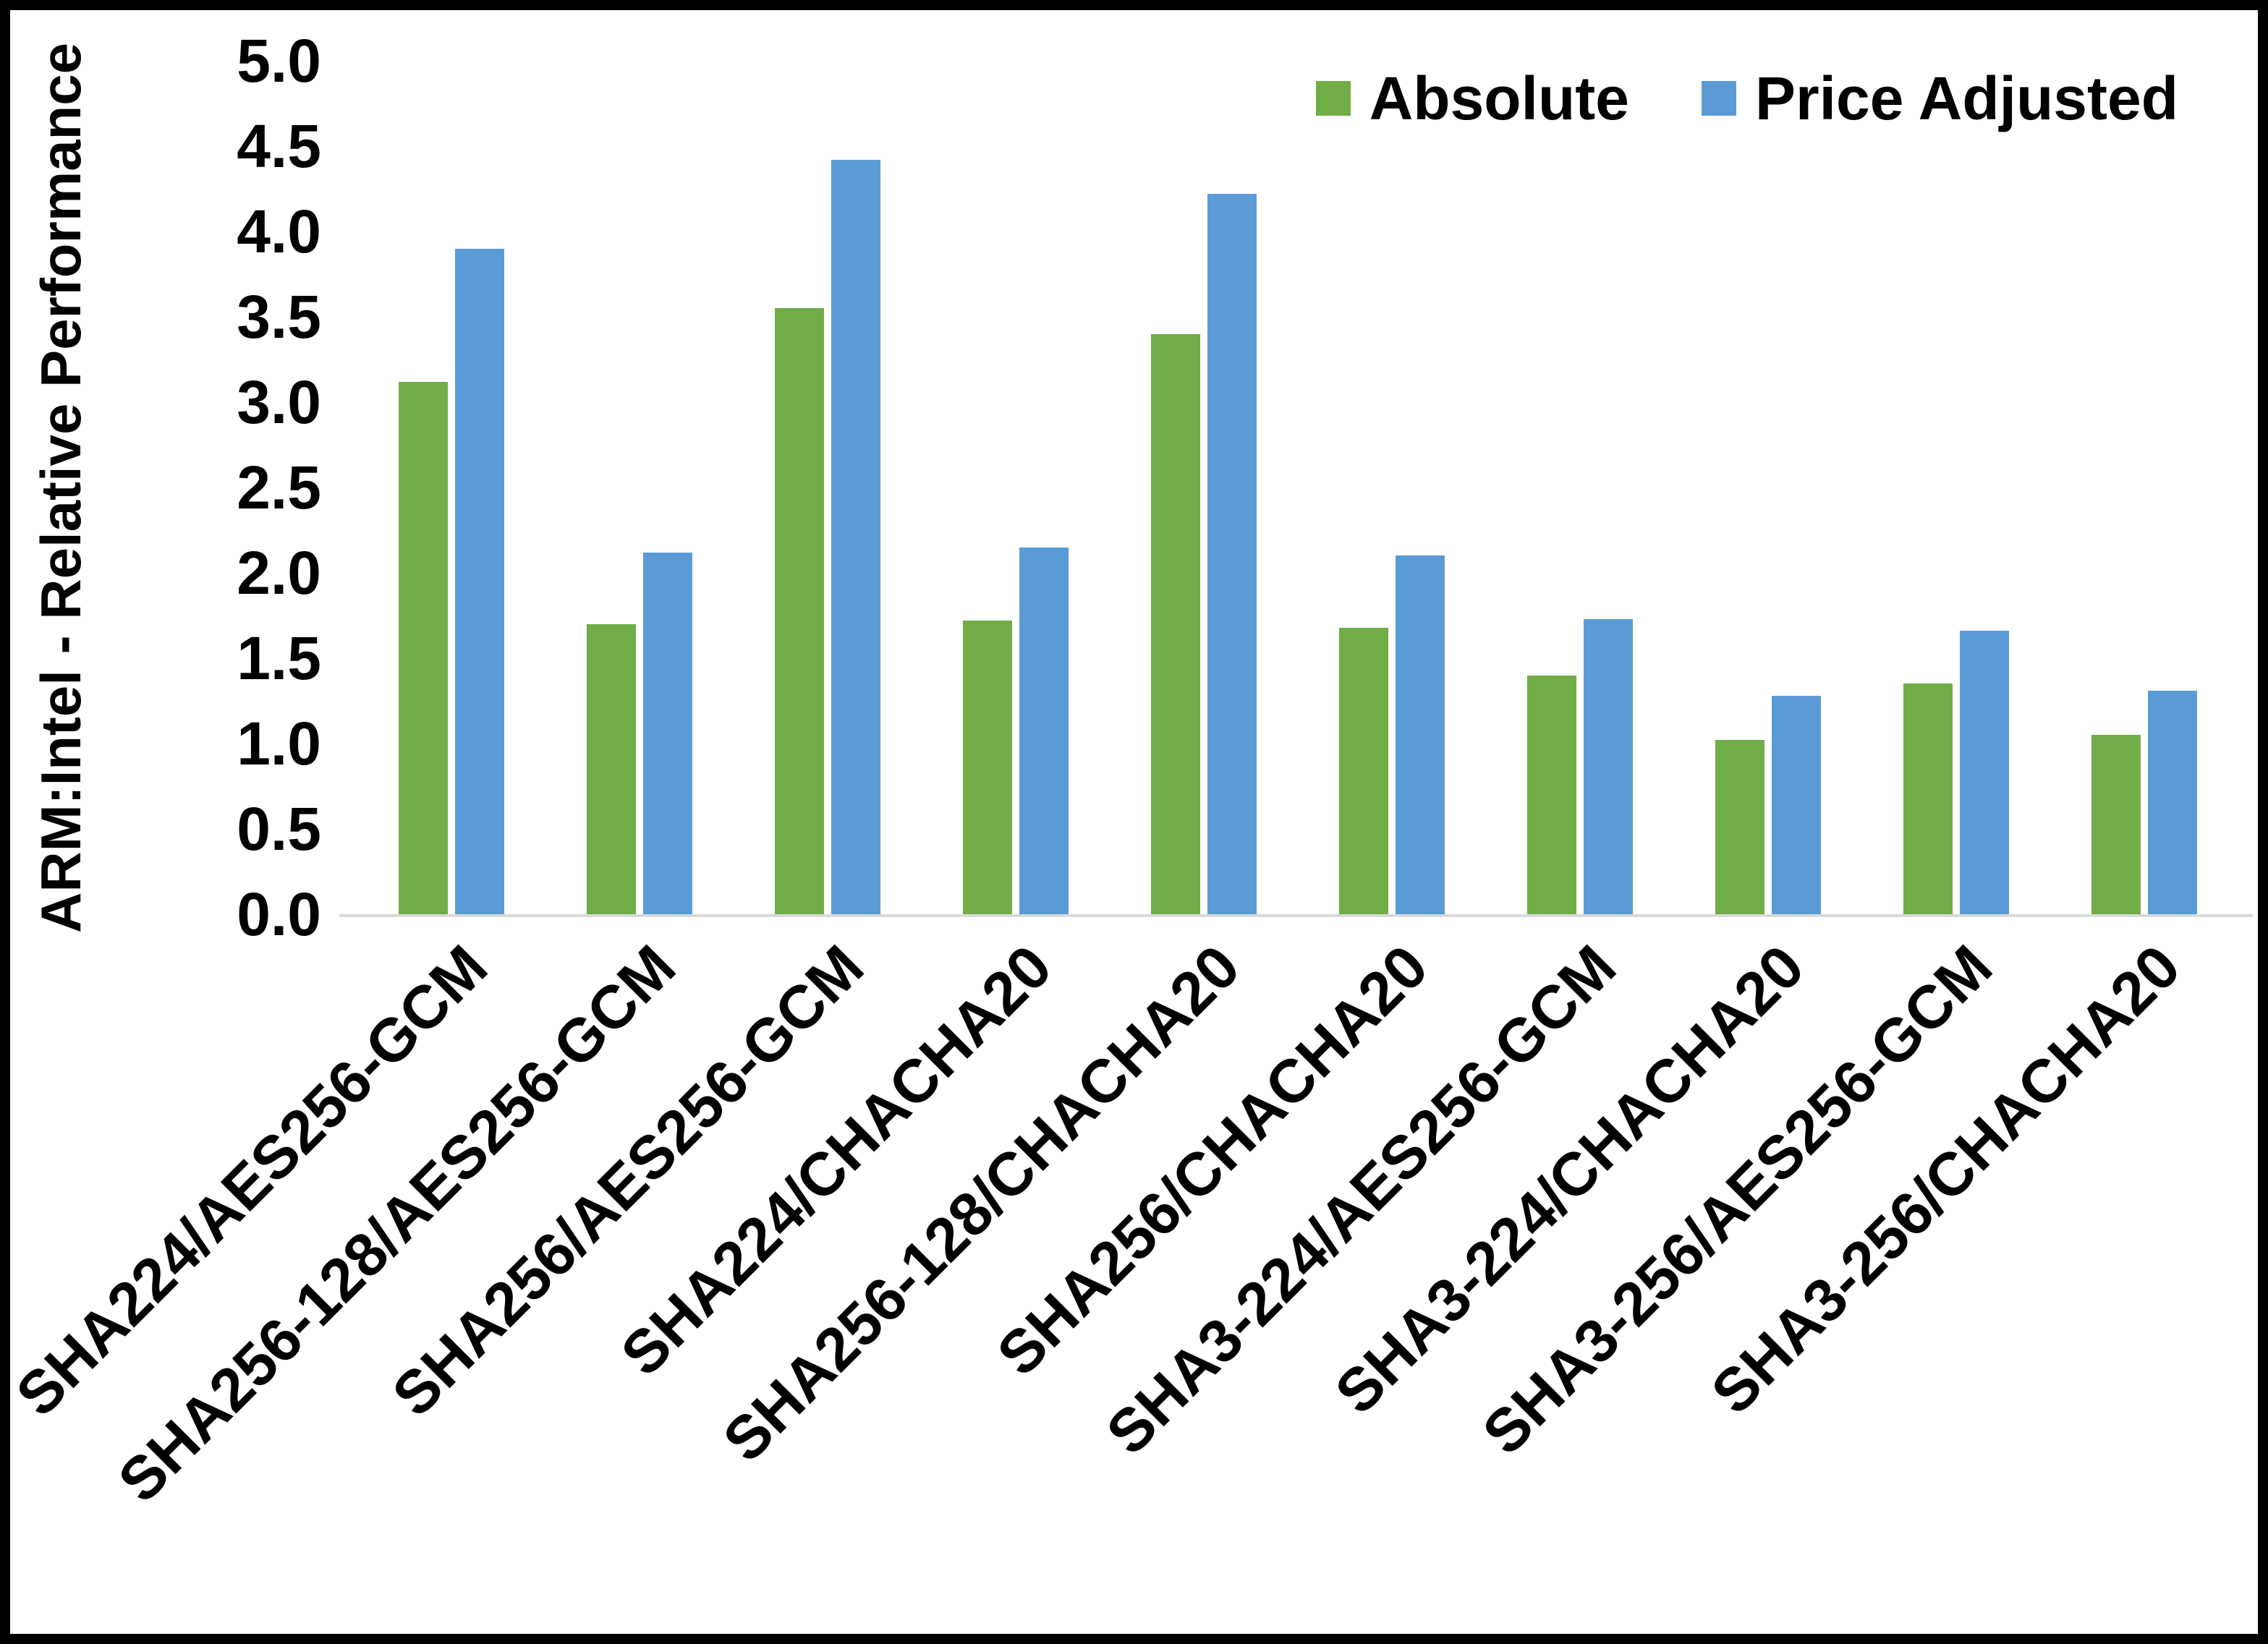  I want to click on y-tick-label: 1.5, so click(279, 658).